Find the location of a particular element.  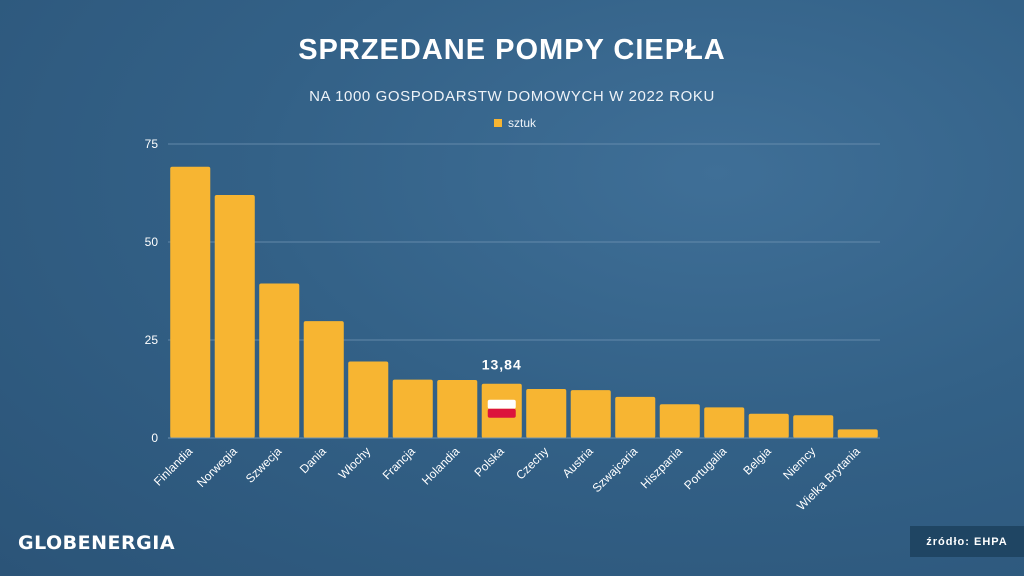

y-tick-label: 75 is located at coordinates (152, 144).